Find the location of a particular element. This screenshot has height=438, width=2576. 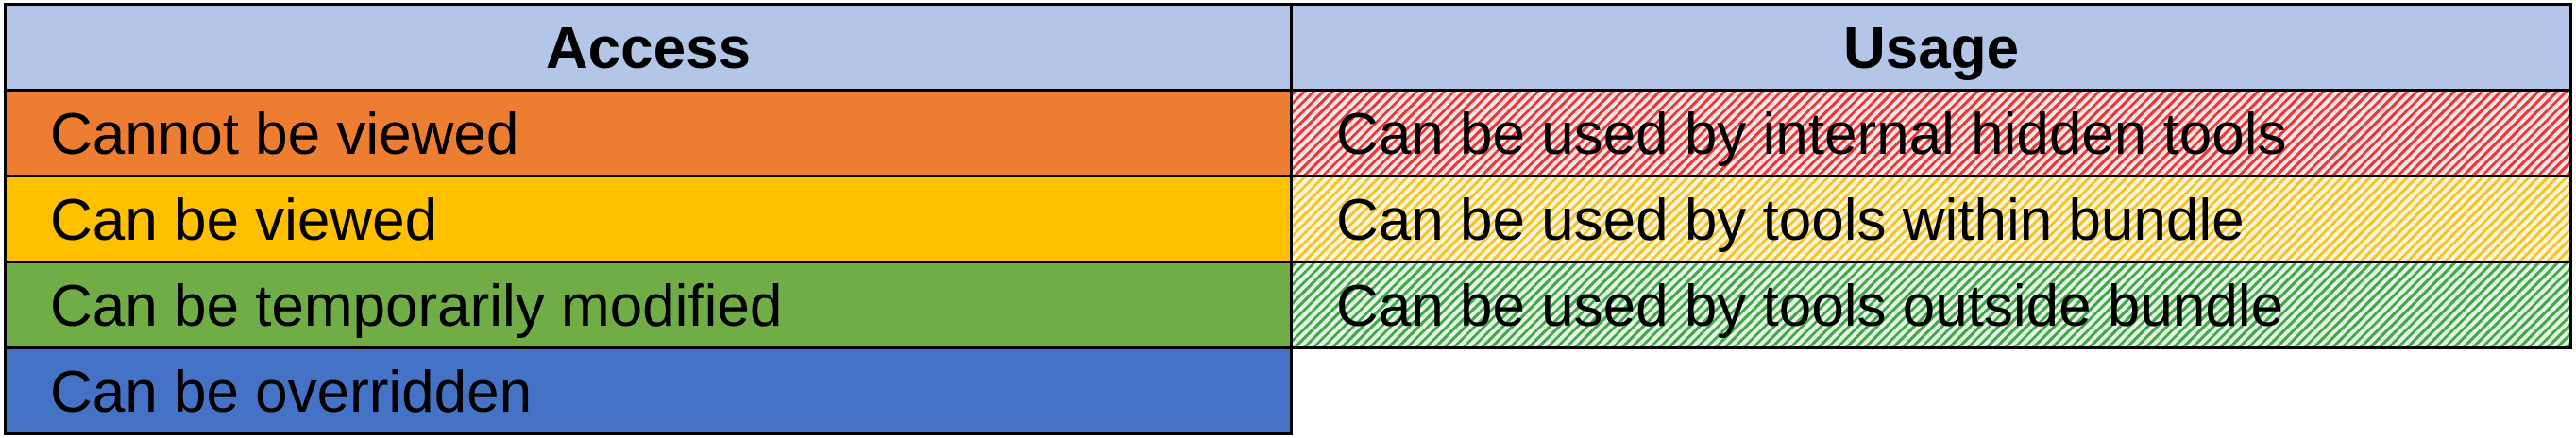

access-can-be-viewed: Can be viewed is located at coordinates (648, 219).